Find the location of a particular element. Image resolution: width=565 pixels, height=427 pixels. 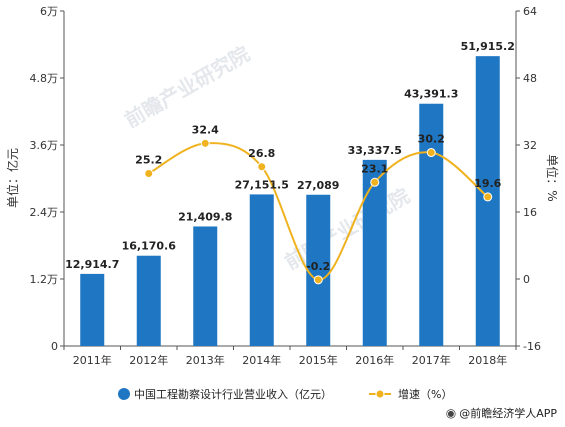

y-right-tick-label: 32 is located at coordinates (530, 145).